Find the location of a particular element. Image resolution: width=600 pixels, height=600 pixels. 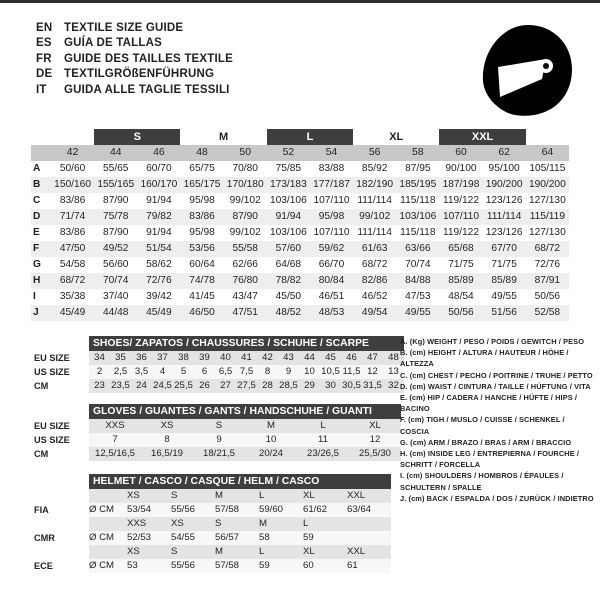

helmet-value-row: CMR Ø CM 52/53 54/55 56/57 58 59 is located at coordinates (211, 538).